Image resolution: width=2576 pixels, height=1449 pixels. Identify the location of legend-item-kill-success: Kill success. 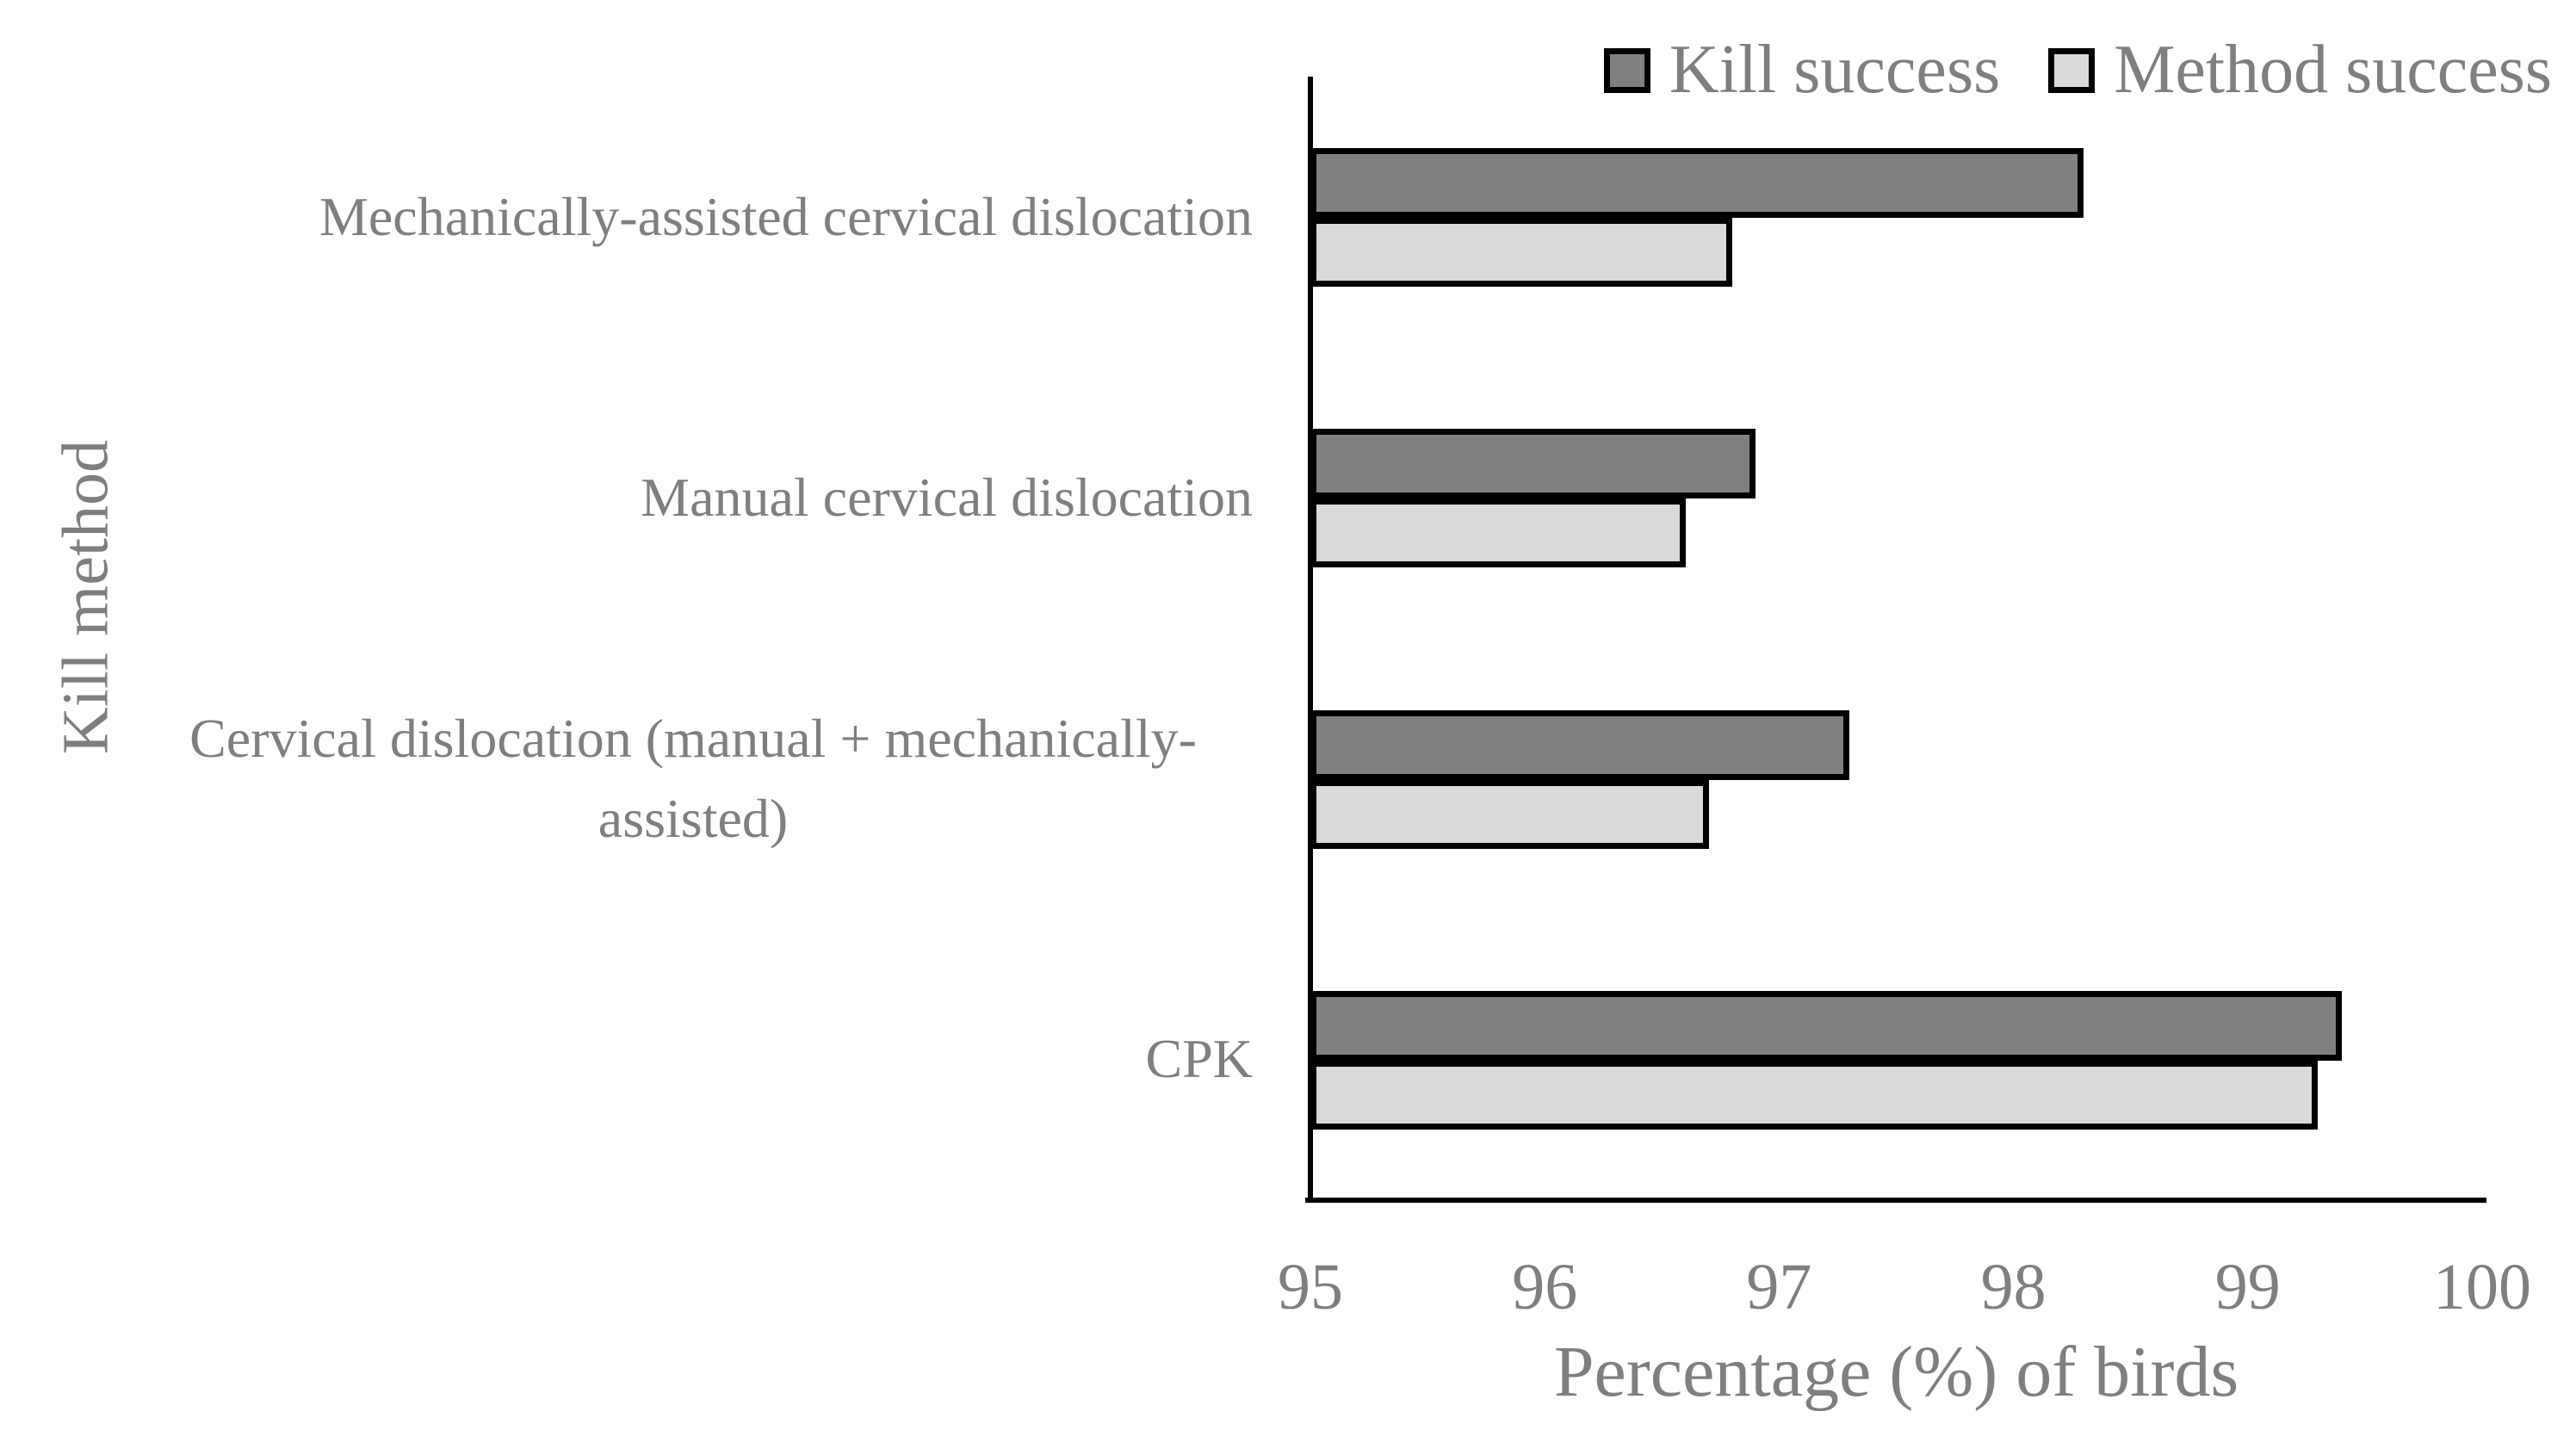
(1802, 70).